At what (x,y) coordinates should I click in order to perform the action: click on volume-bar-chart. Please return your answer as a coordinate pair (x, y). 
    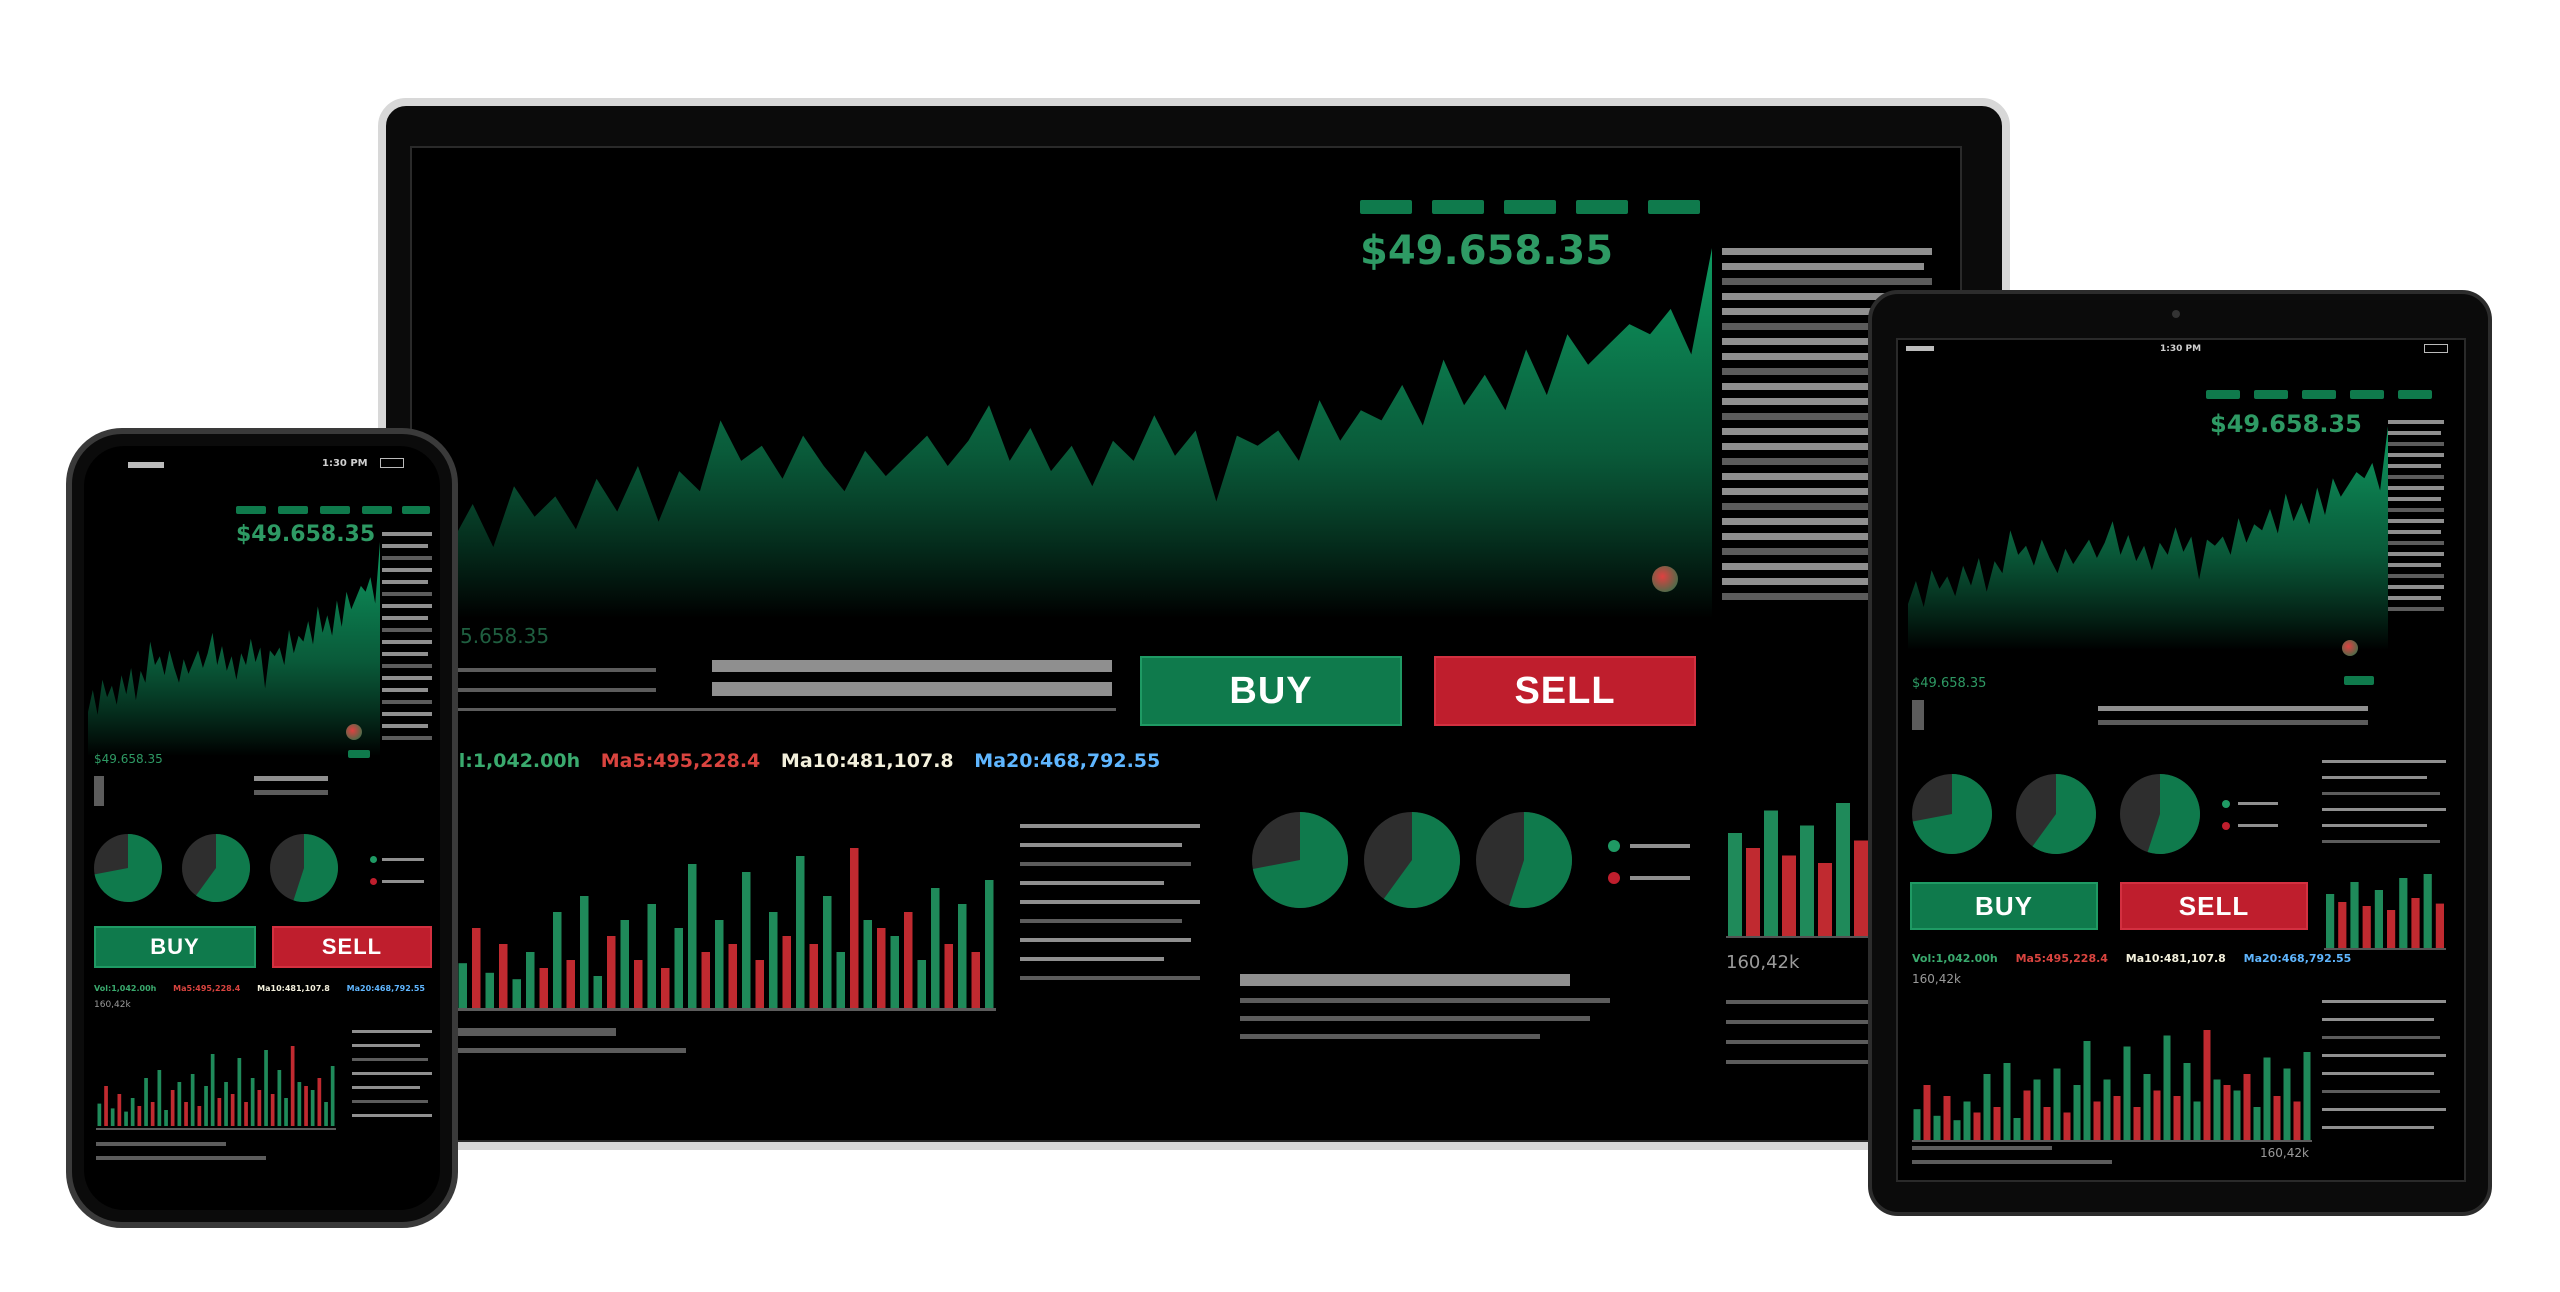
    Looking at the image, I should click on (216, 1086).